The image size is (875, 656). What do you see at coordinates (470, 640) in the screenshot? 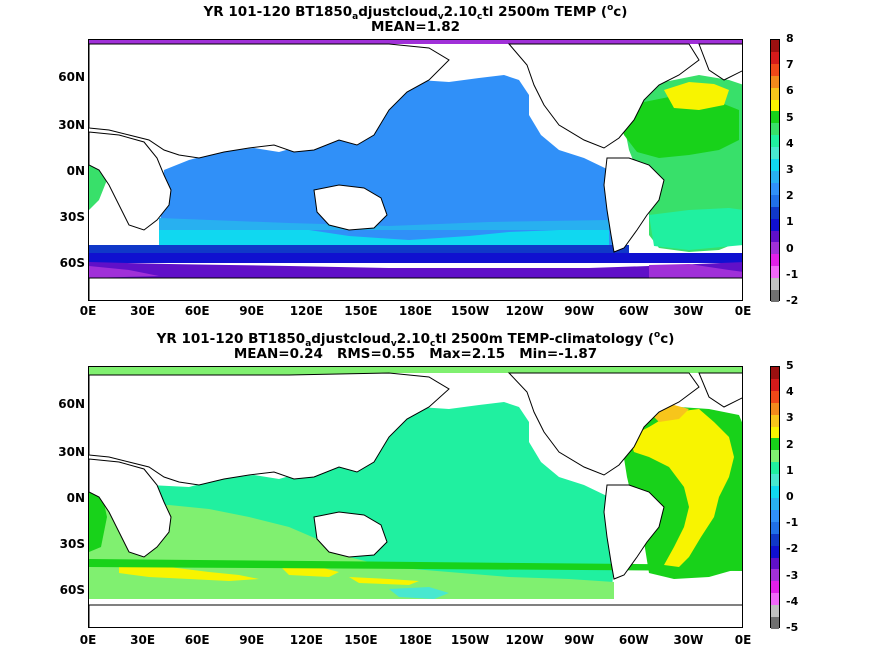
I see `x-tick-label: 150W` at bounding box center [470, 640].